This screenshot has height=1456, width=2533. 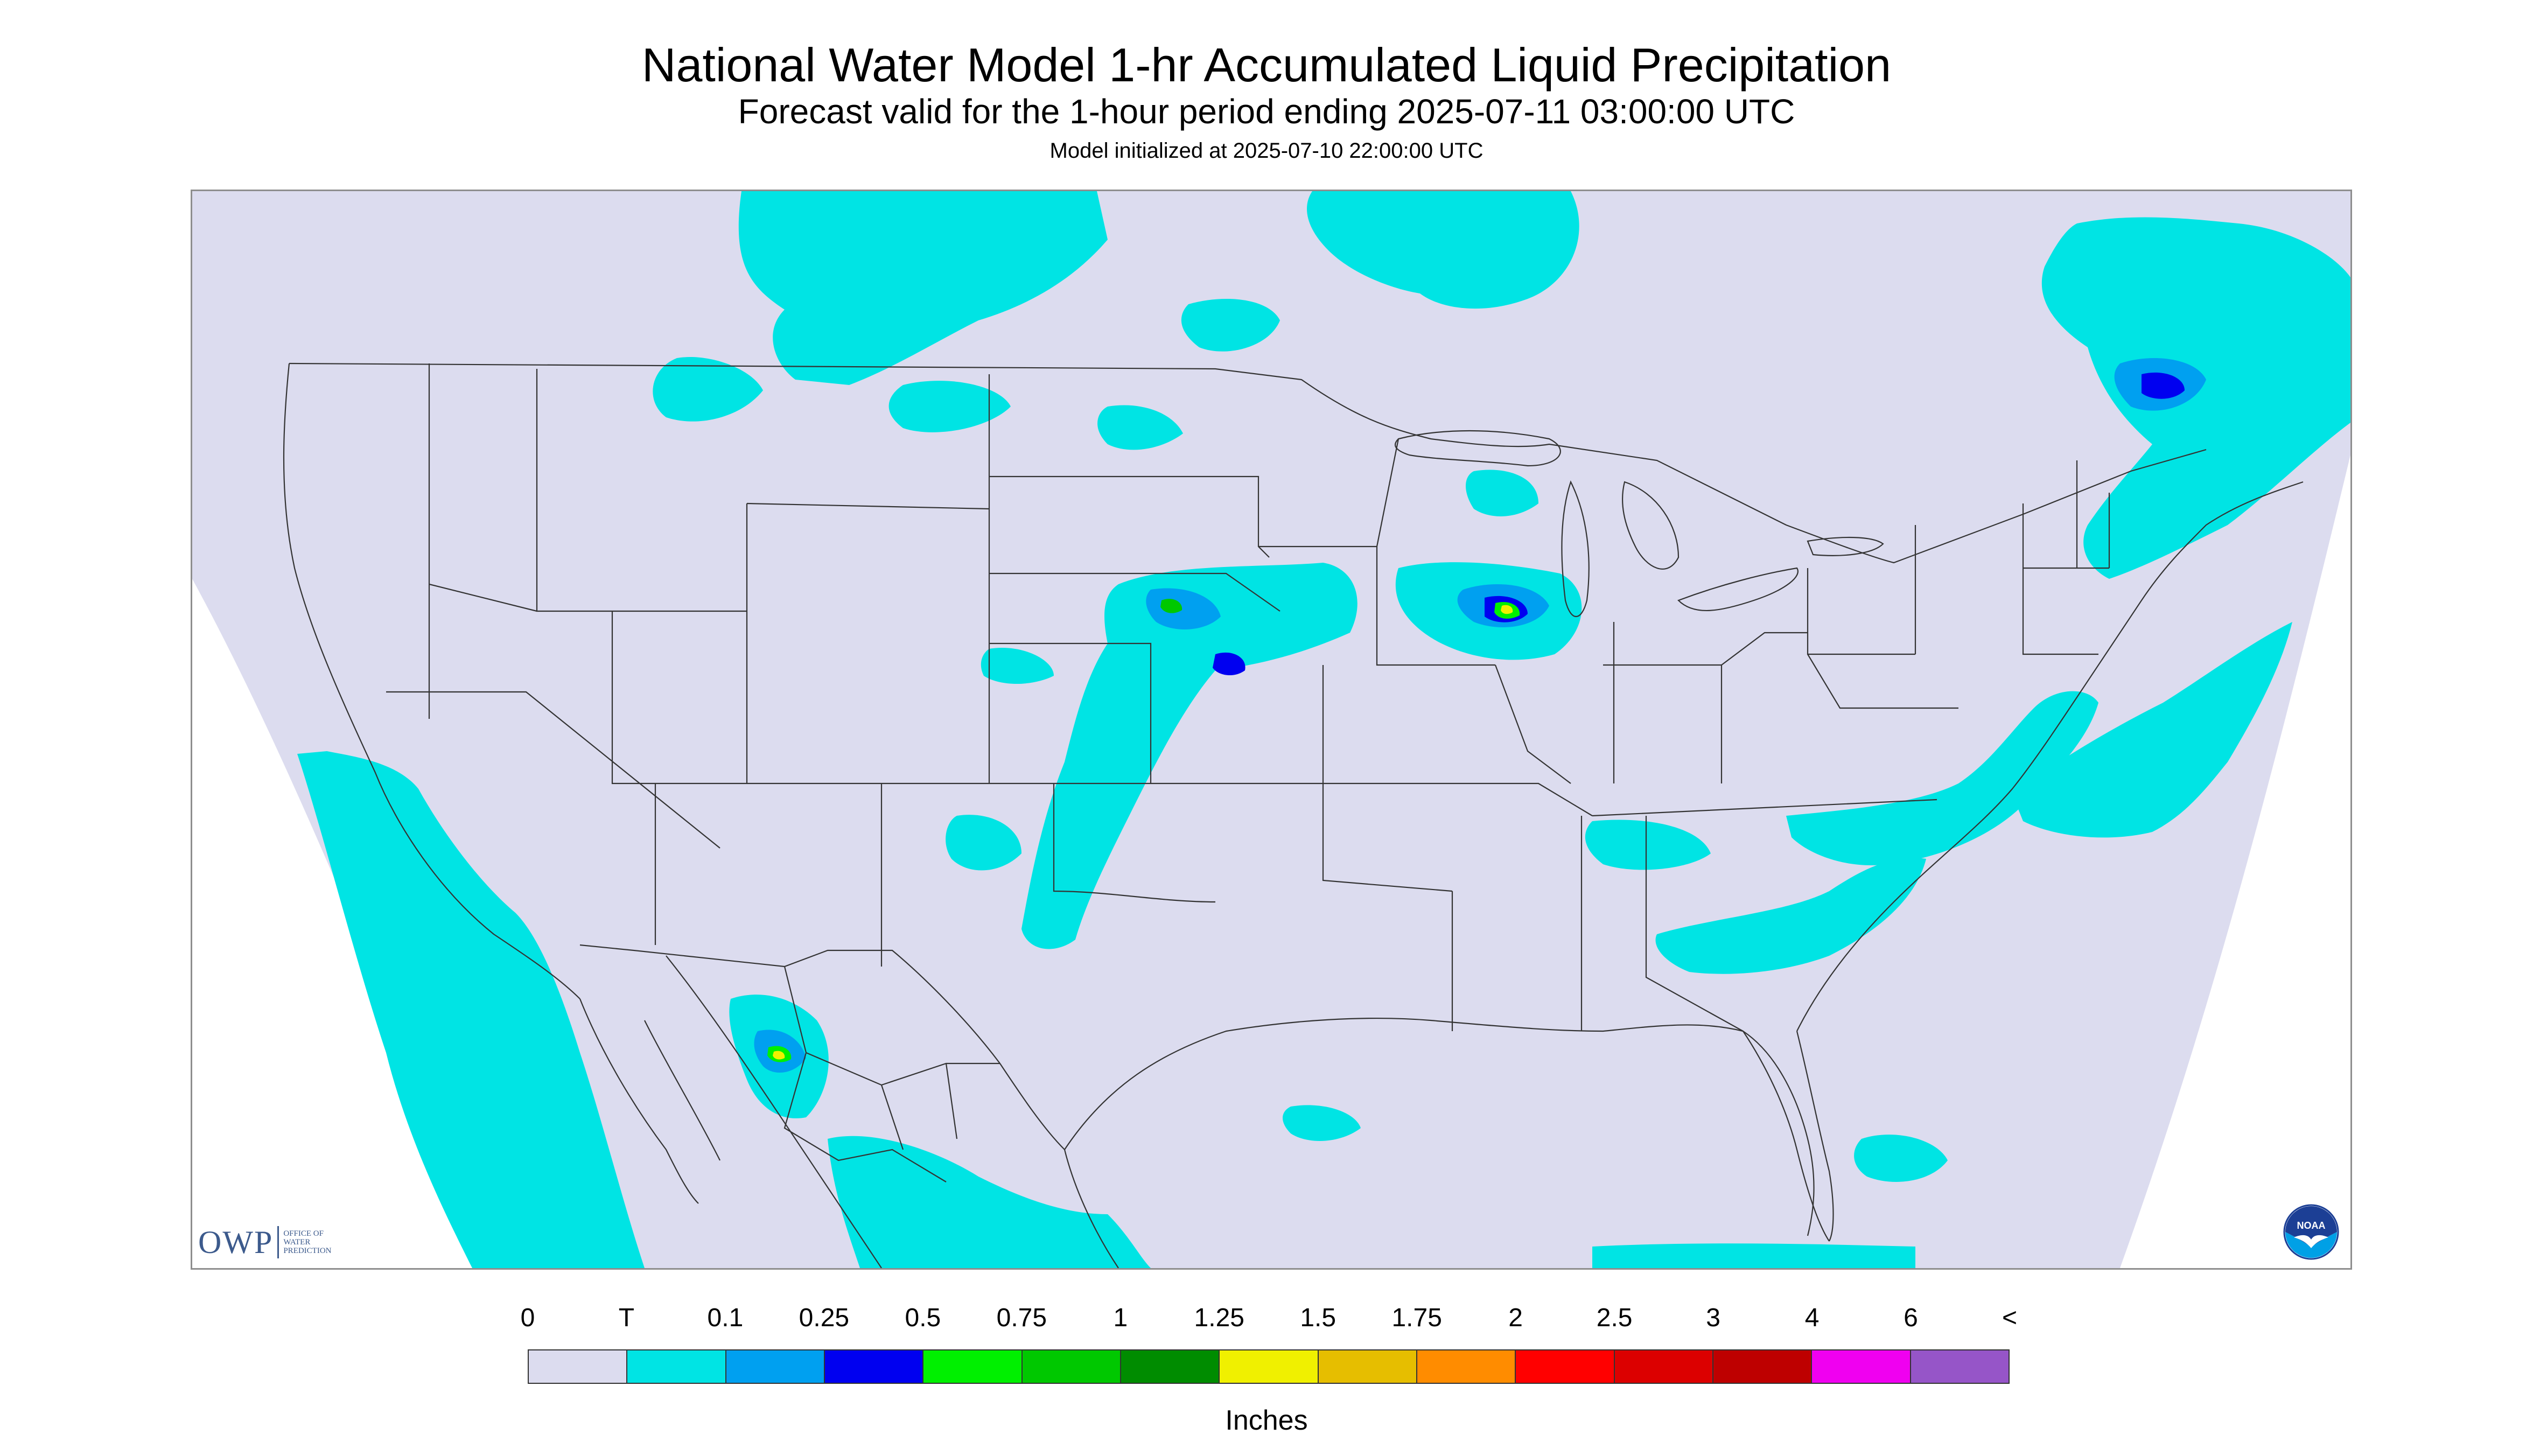 I want to click on precip-1-25-areas, so click(x=1143, y=832).